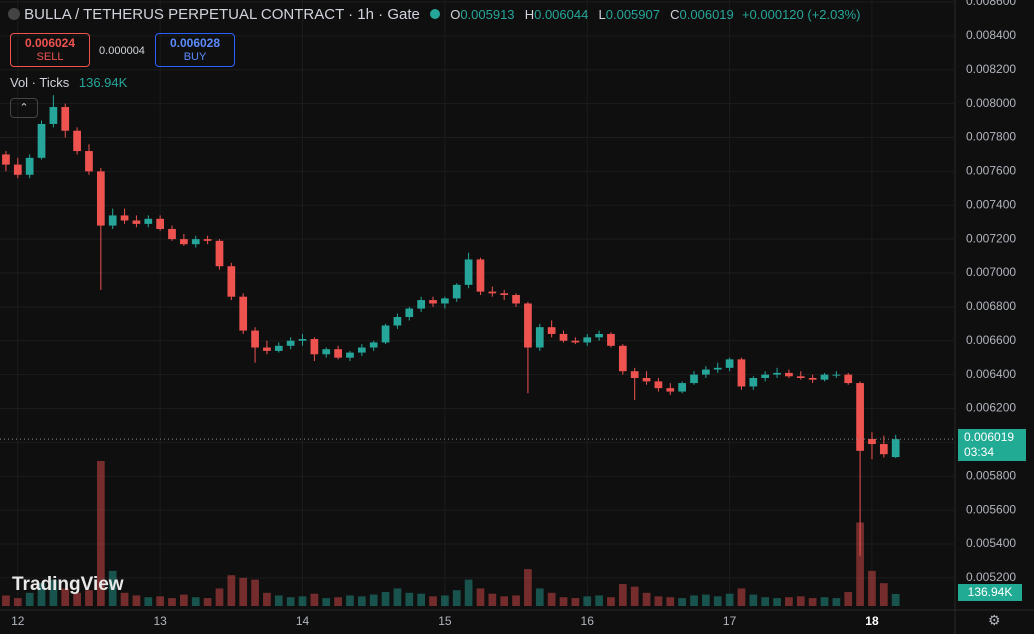 The width and height of the screenshot is (1034, 634). I want to click on volume-legend: Vol · Ticks 136.94K, so click(68, 82).